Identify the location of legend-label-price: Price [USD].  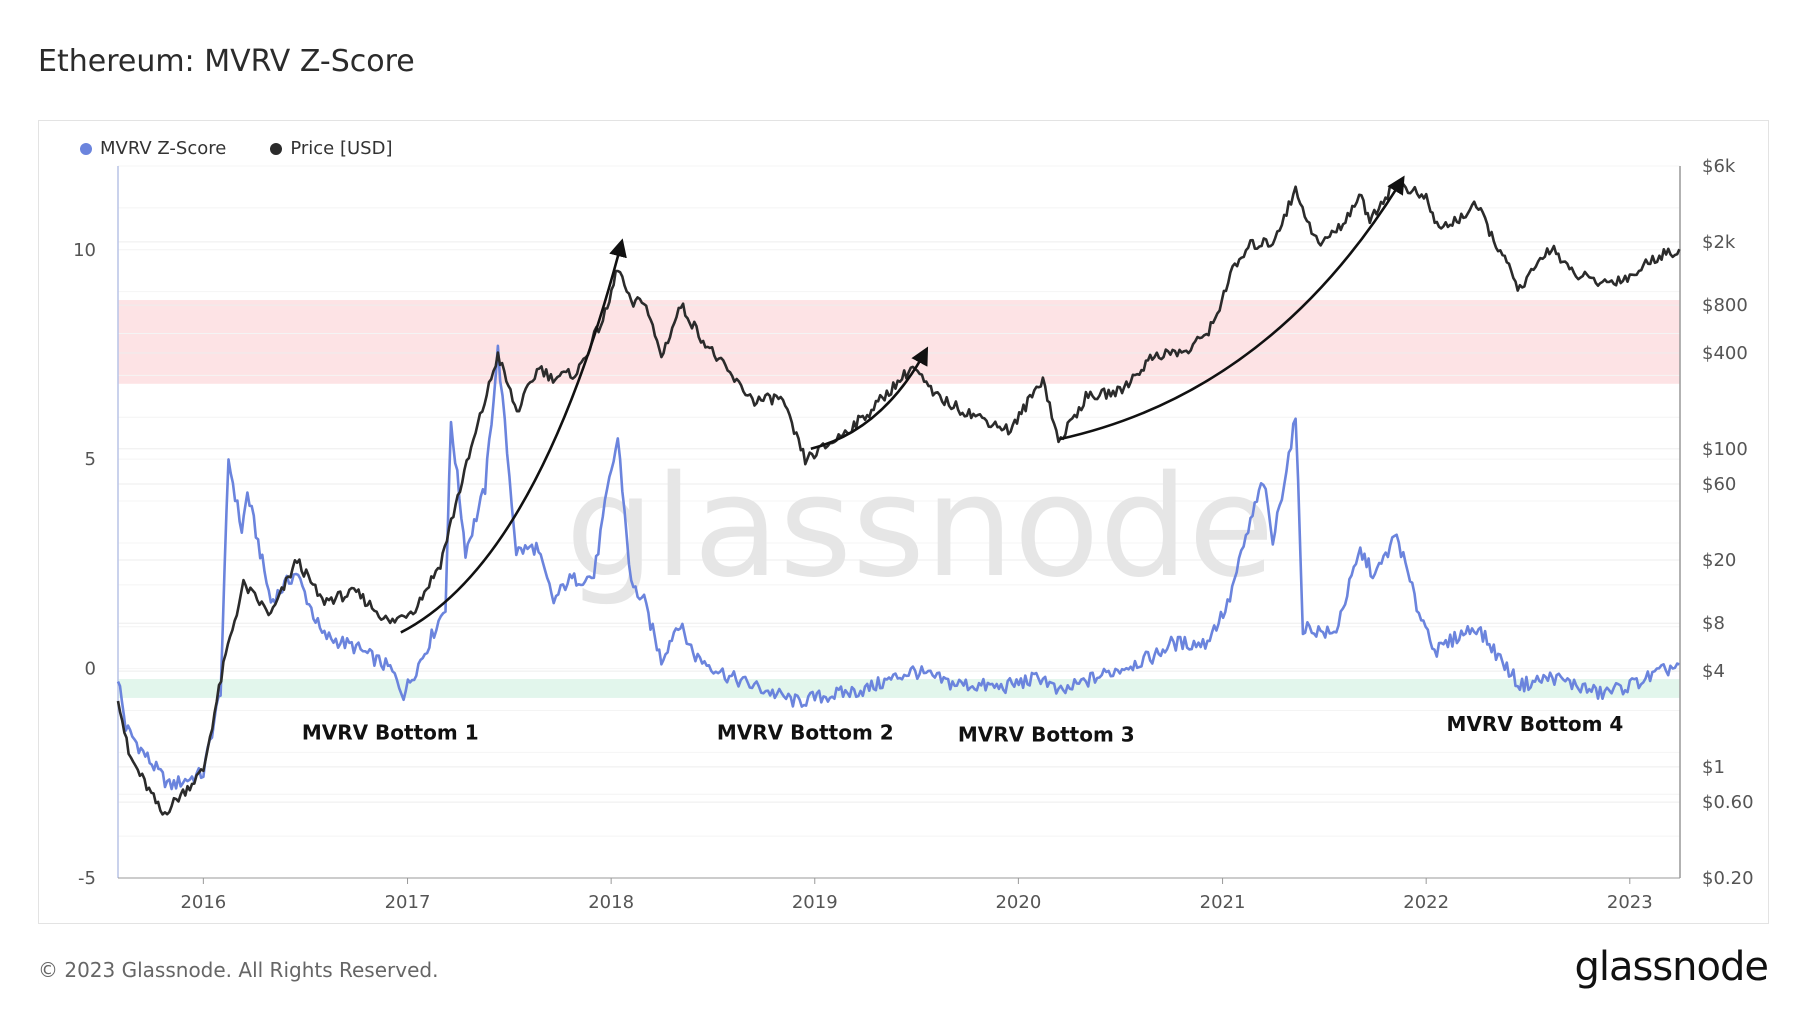
(341, 148).